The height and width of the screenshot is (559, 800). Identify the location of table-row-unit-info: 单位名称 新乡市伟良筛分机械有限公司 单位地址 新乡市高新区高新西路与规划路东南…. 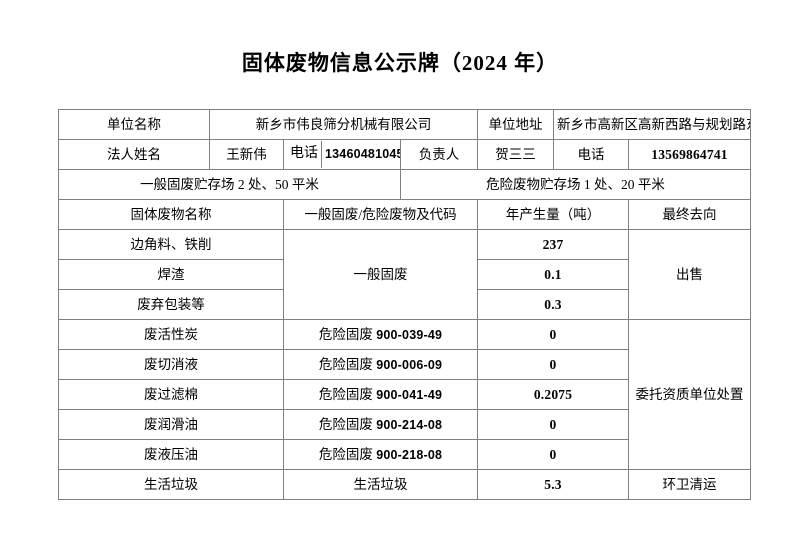
(405, 124).